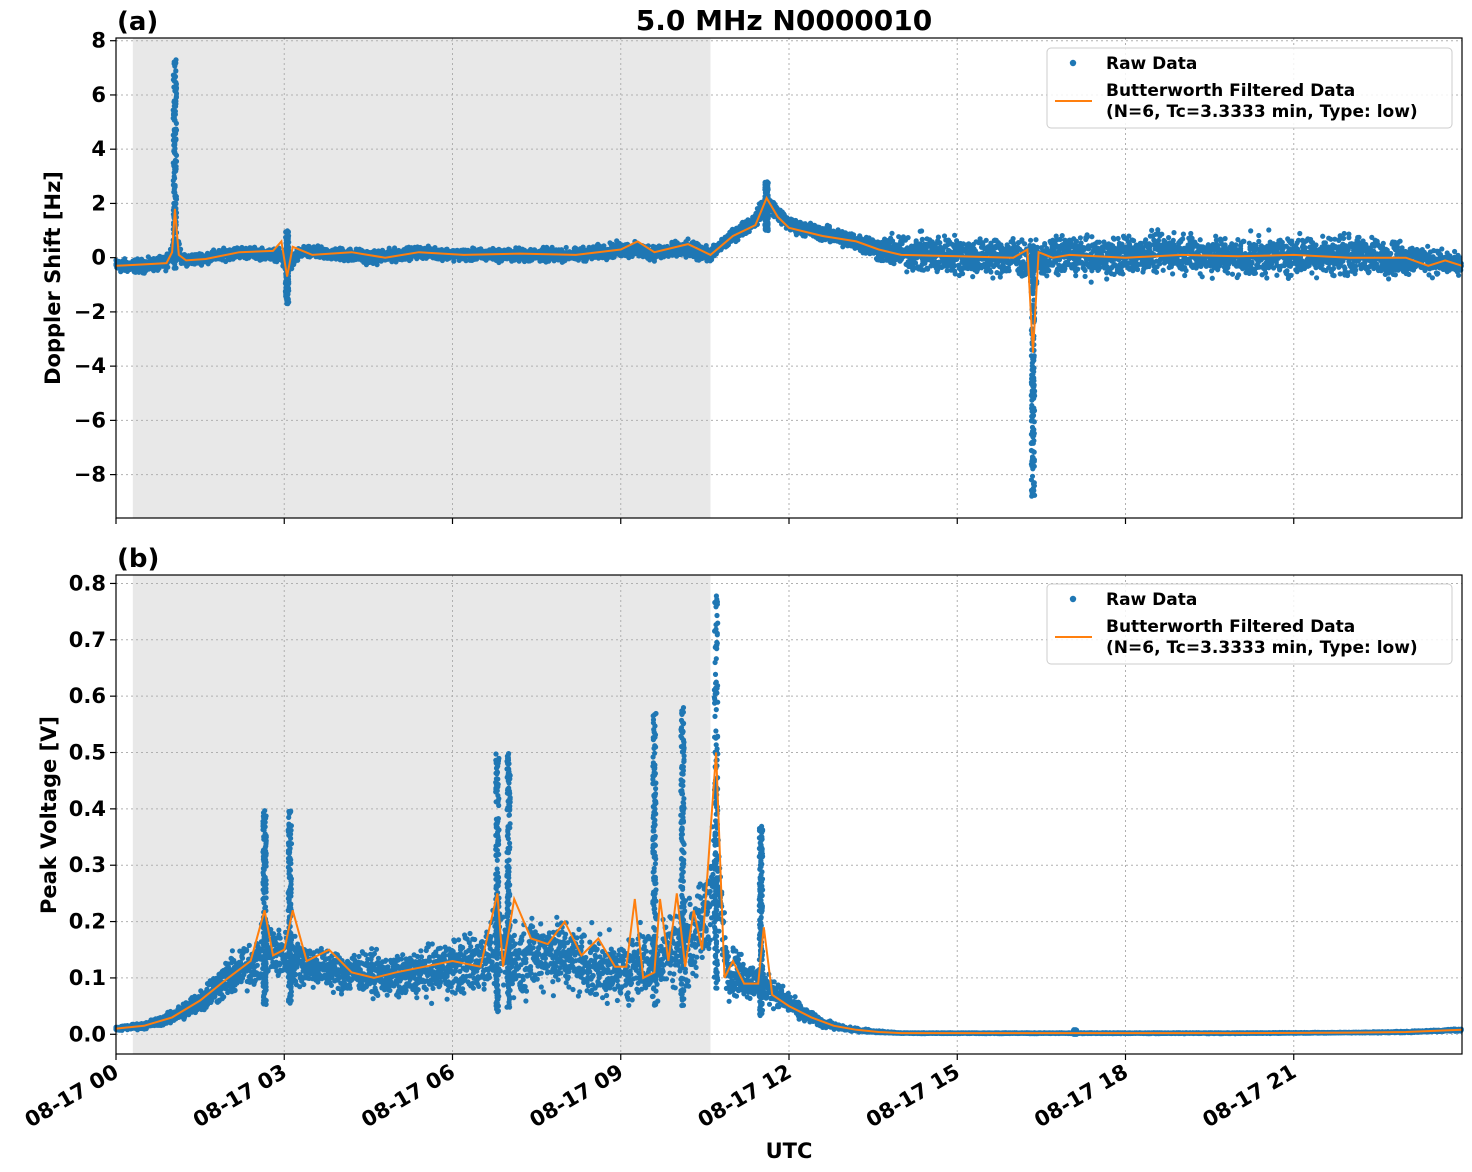 Image resolution: width=1472 pixels, height=1172 pixels. I want to click on x-tick-label: 08-17 12, so click(745, 1096).